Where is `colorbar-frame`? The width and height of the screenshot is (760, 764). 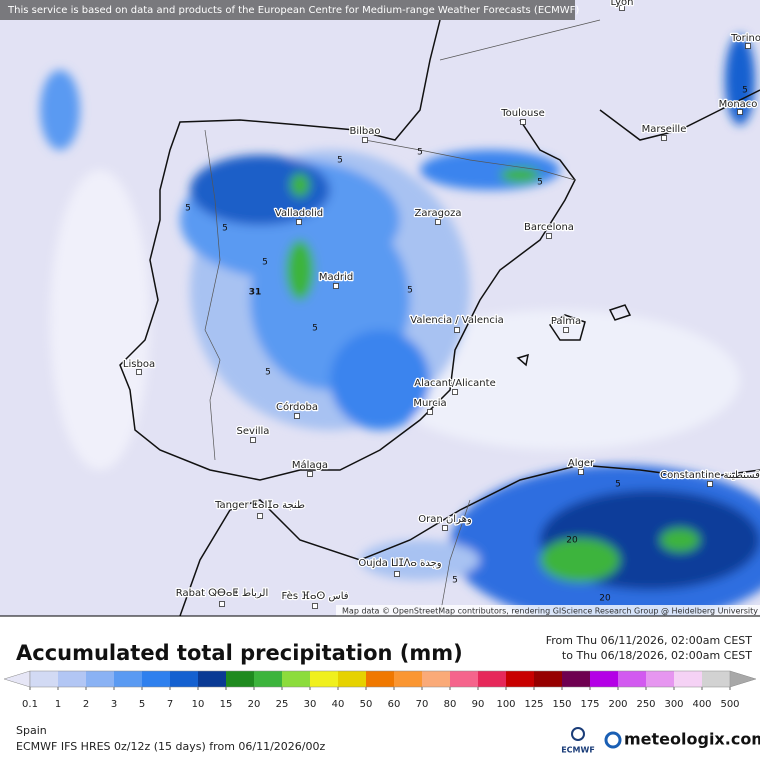
colorbar-frame is located at coordinates (380, 679).